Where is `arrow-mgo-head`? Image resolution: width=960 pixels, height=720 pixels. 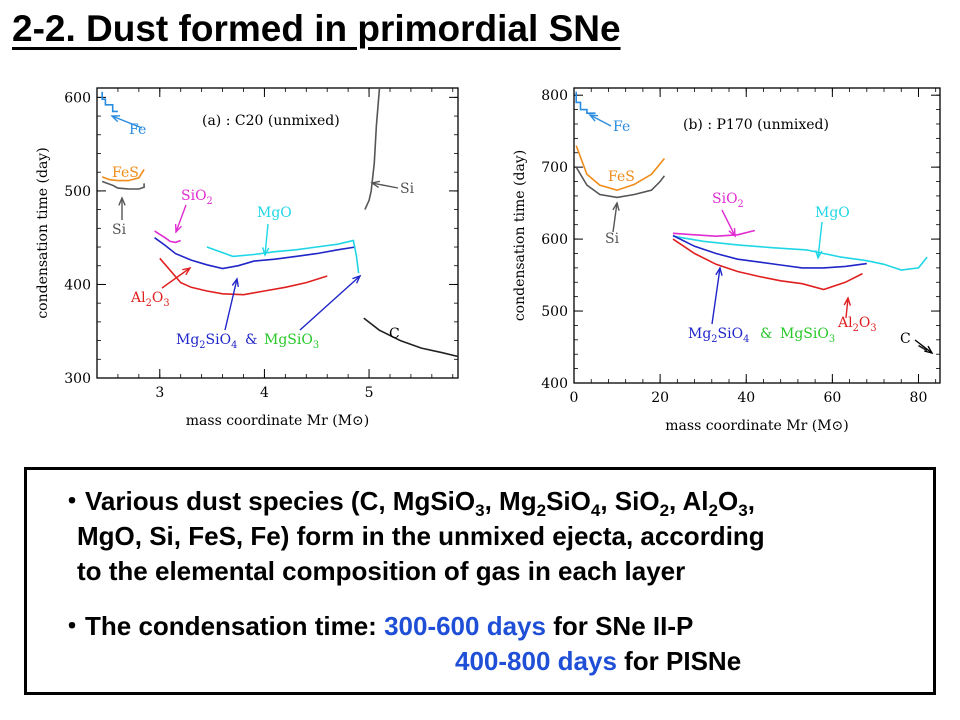
arrow-mgo-head is located at coordinates (819, 255).